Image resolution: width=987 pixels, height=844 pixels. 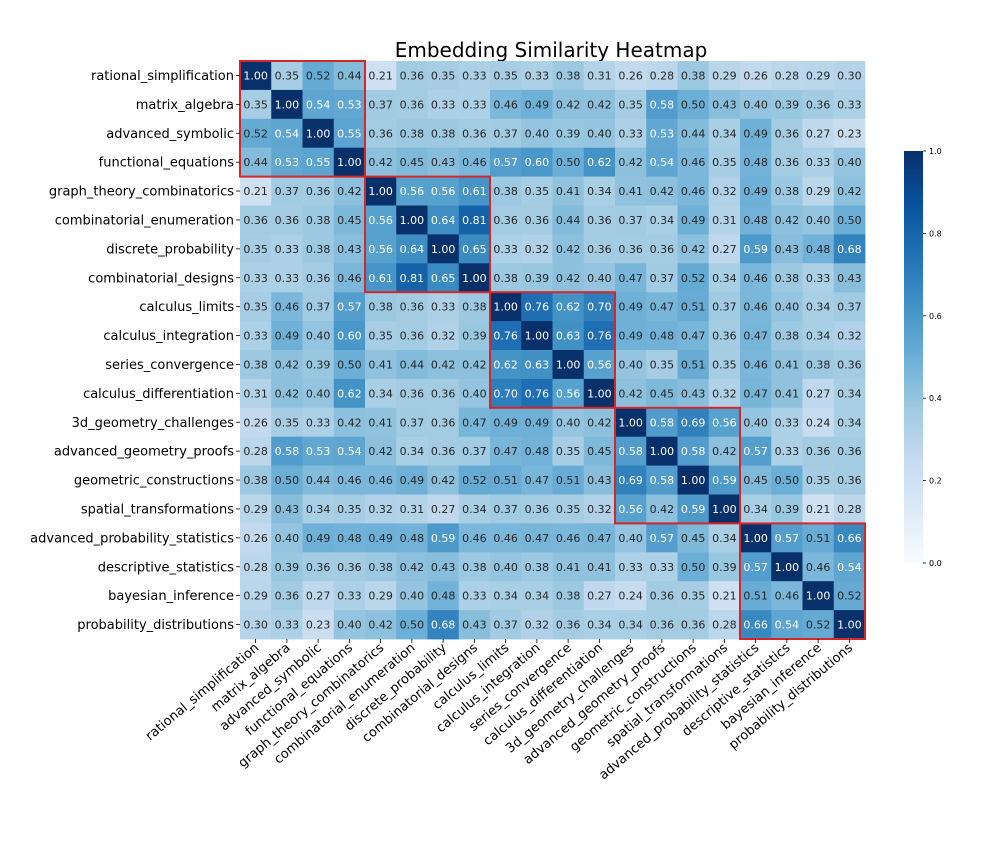 I want to click on cell-value-label: 0.48, so click(x=662, y=336).